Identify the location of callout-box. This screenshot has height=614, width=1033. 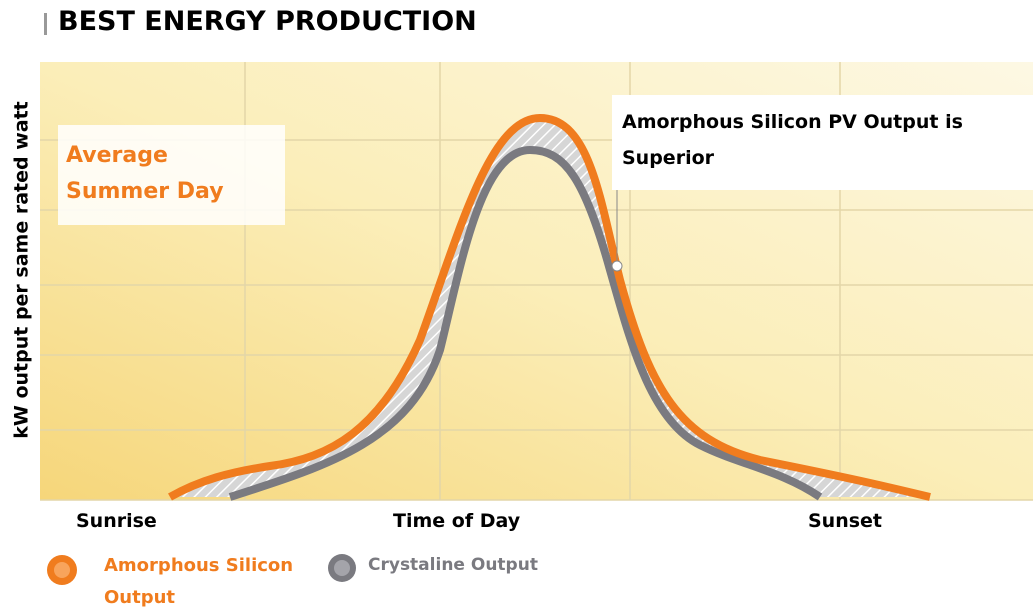
(822, 142).